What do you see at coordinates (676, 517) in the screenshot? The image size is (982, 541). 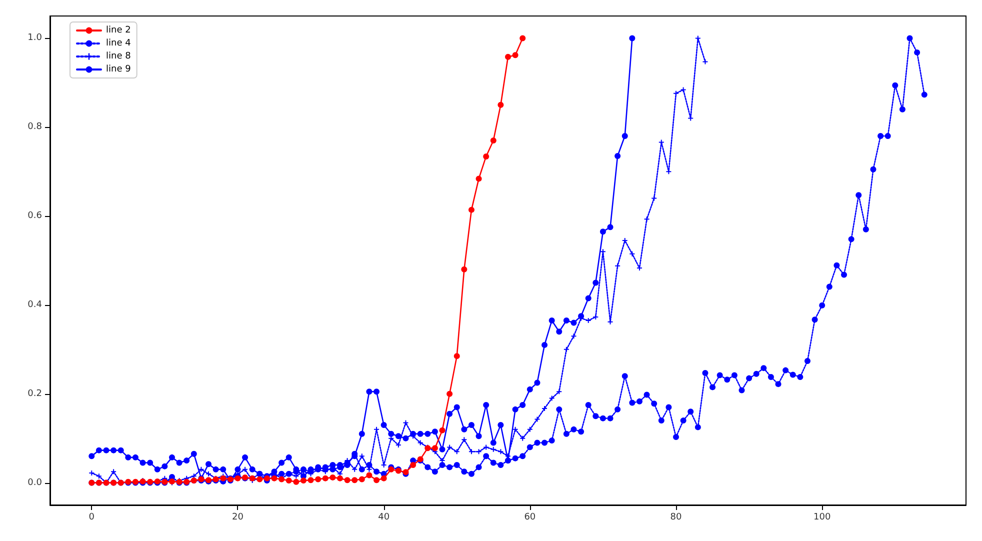 I see `x-tick-label: 80` at bounding box center [676, 517].